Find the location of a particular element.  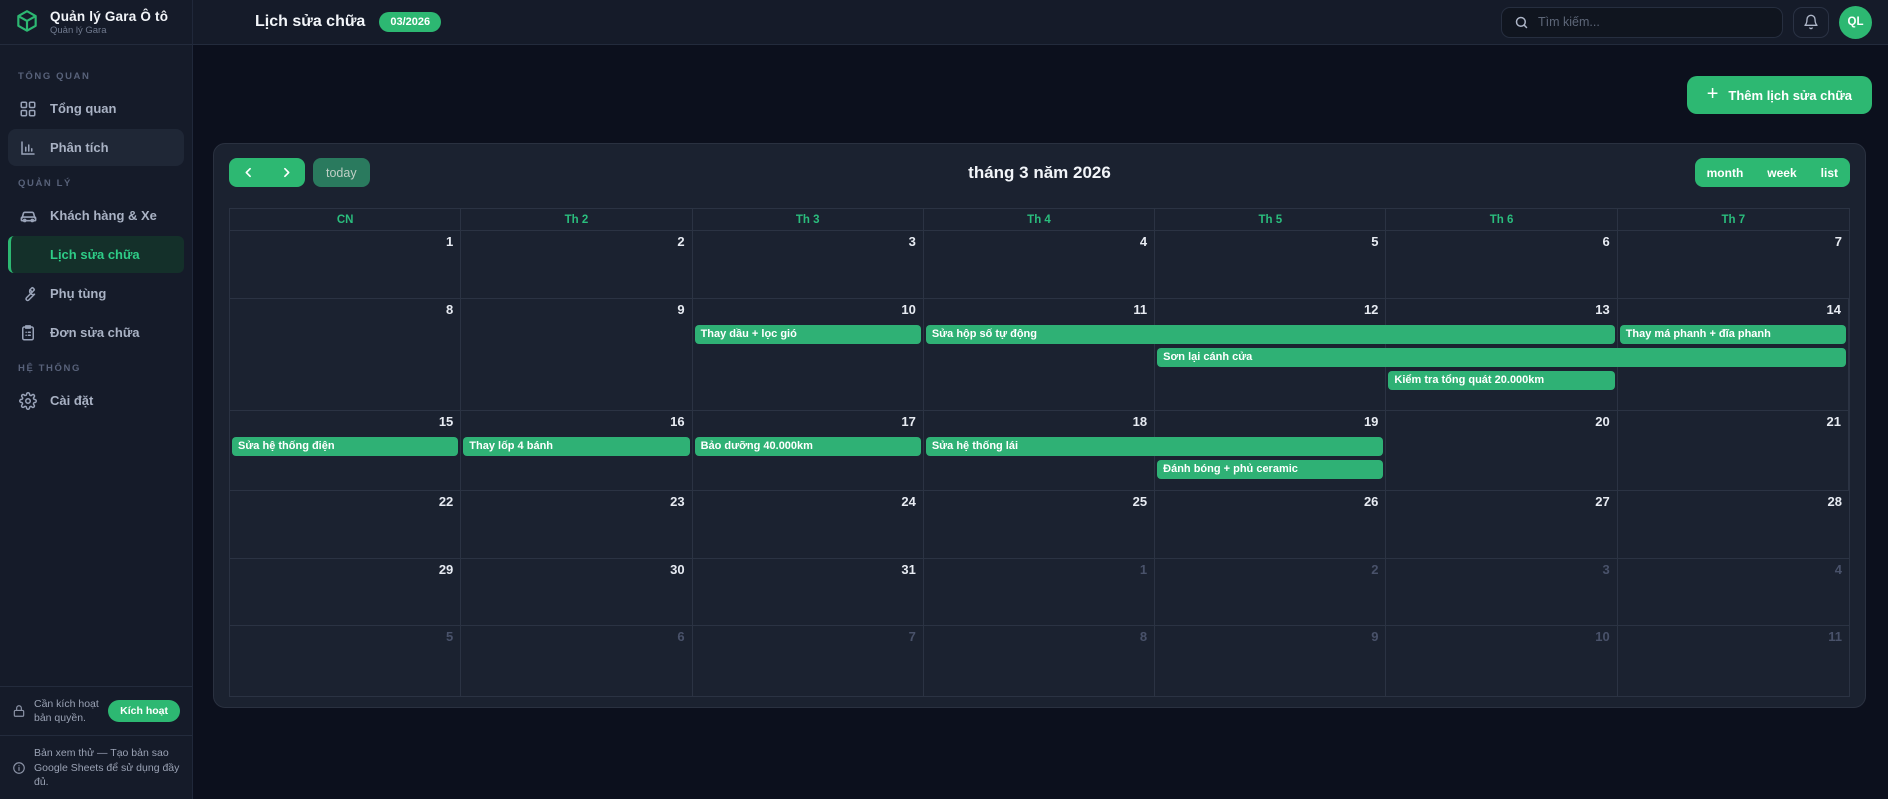

calendar-event: Thay má phanh + đĩa phanh is located at coordinates (1732, 334).